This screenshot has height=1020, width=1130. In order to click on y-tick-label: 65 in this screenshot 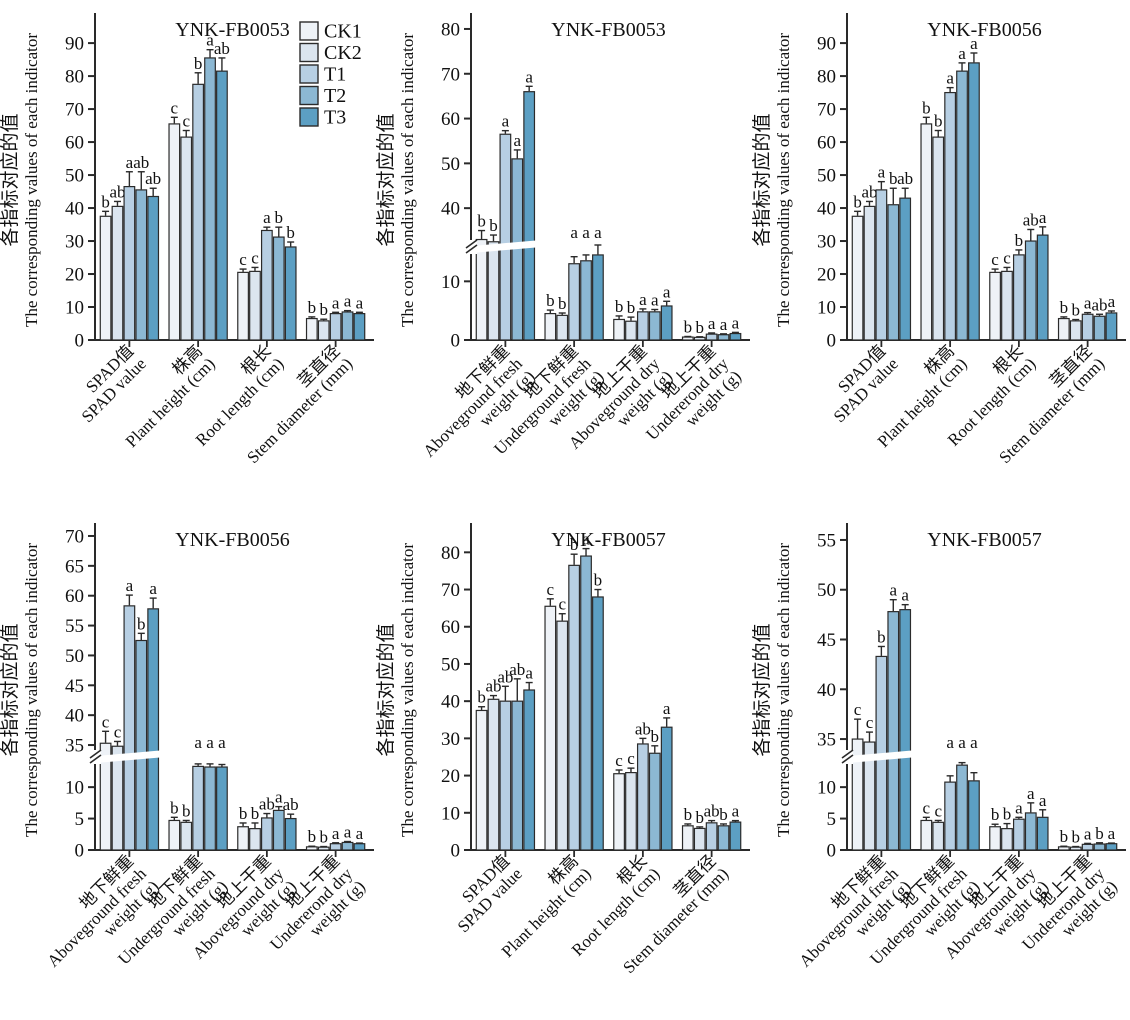, I will do `click(74, 566)`.